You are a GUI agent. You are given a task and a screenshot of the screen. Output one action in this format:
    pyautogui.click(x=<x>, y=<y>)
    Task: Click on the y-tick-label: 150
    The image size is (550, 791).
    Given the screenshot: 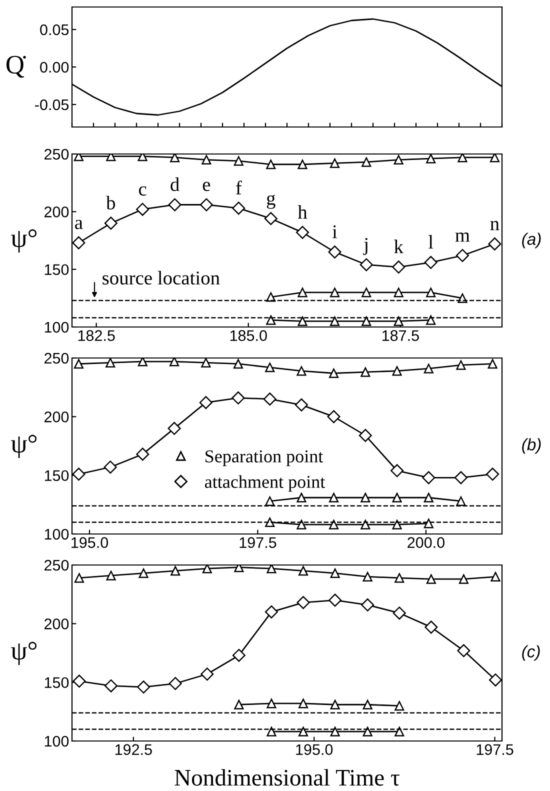 What is the action you would take?
    pyautogui.click(x=56, y=476)
    